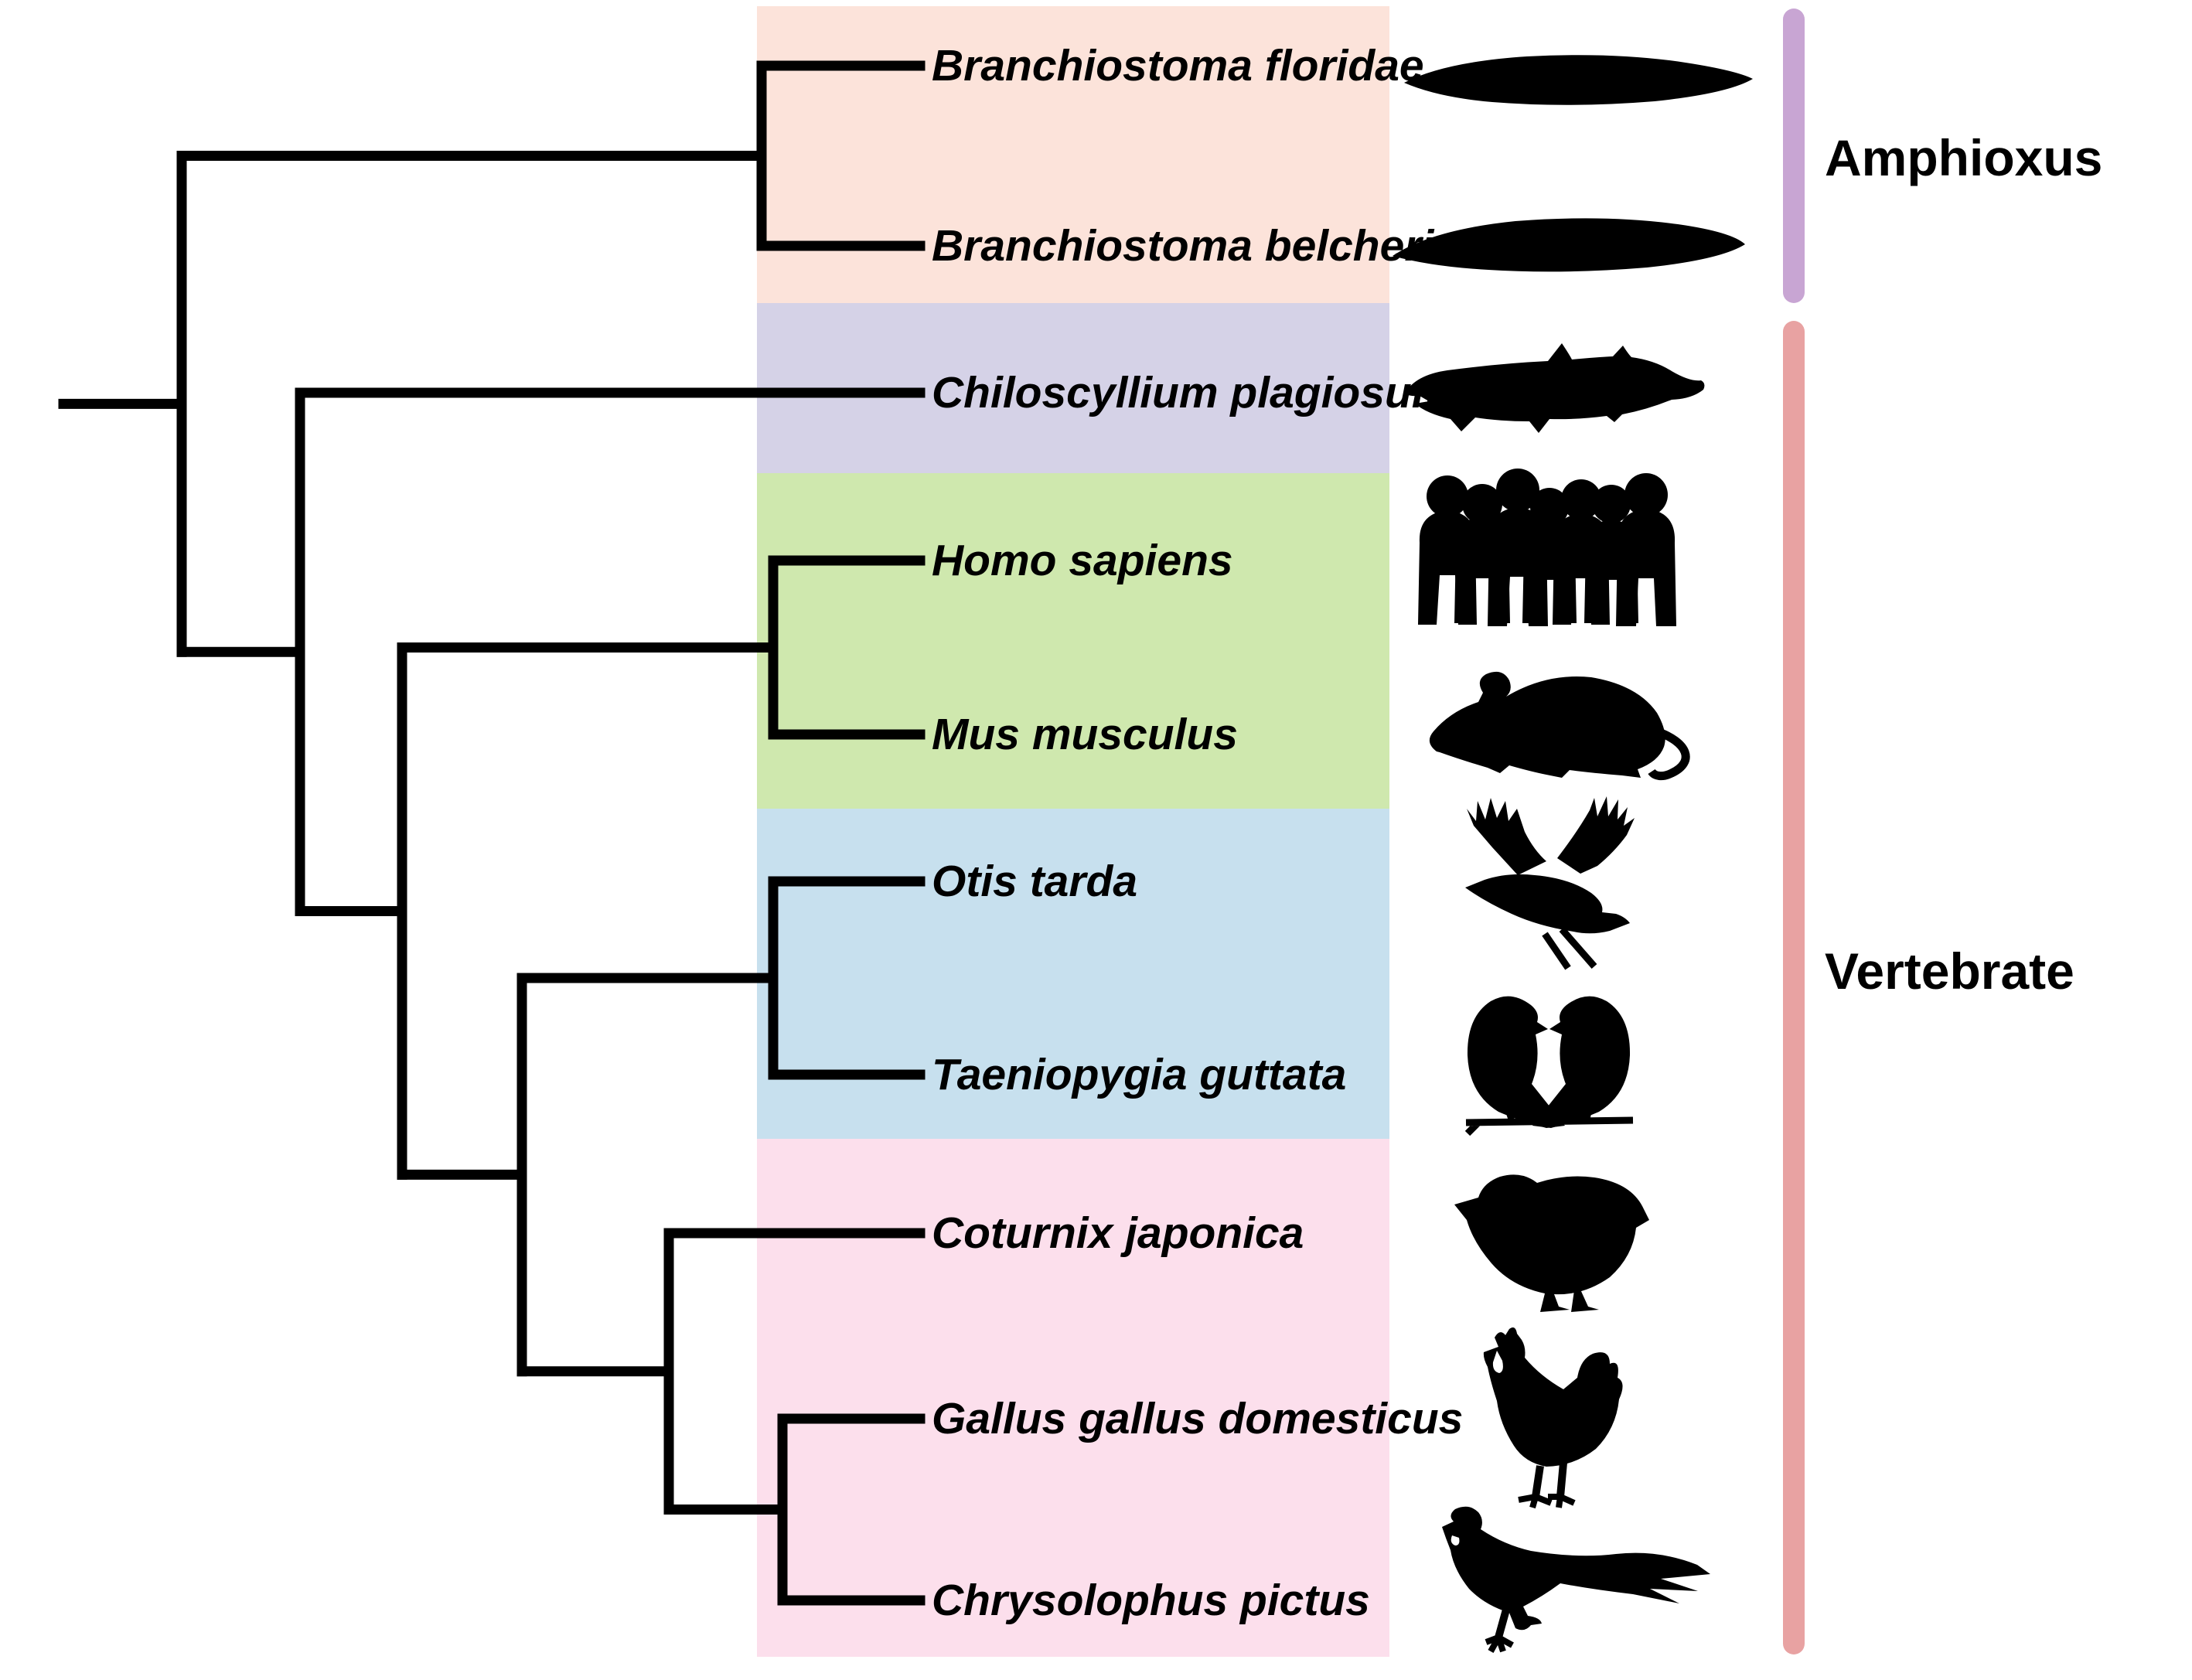 The image size is (2192, 1680). Describe the element at coordinates (1794, 156) in the screenshot. I see `amphioxus-clade-bar` at that location.